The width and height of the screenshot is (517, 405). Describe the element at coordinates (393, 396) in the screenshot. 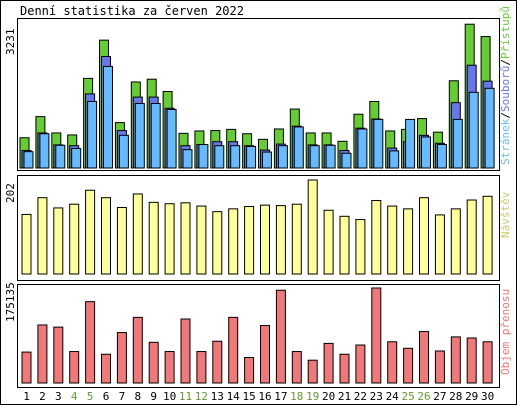

I see `x-tick-label: 24` at that location.